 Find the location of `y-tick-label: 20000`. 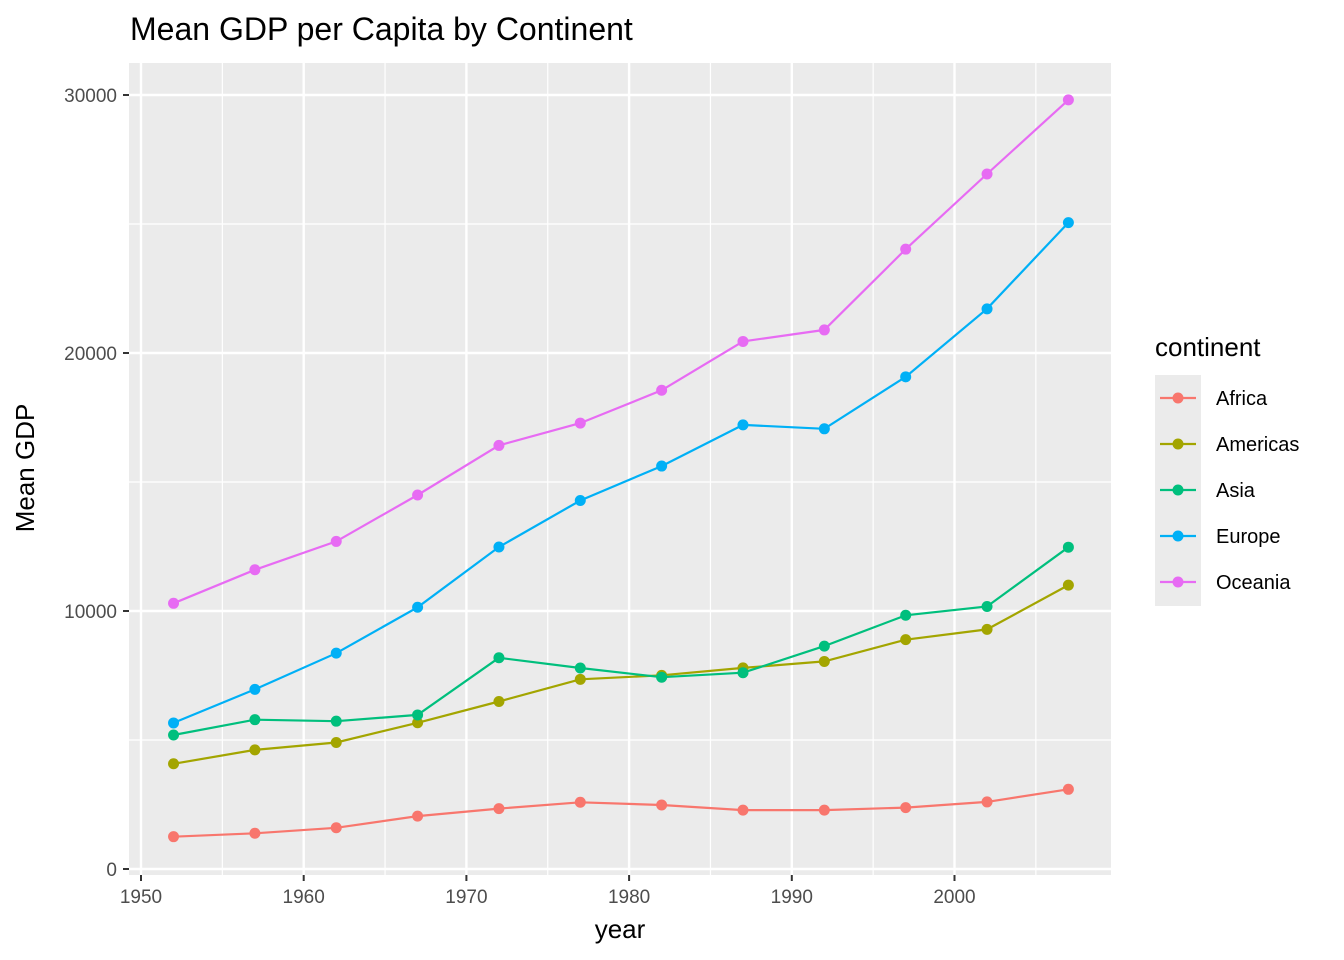

y-tick-label: 20000 is located at coordinates (90, 354).